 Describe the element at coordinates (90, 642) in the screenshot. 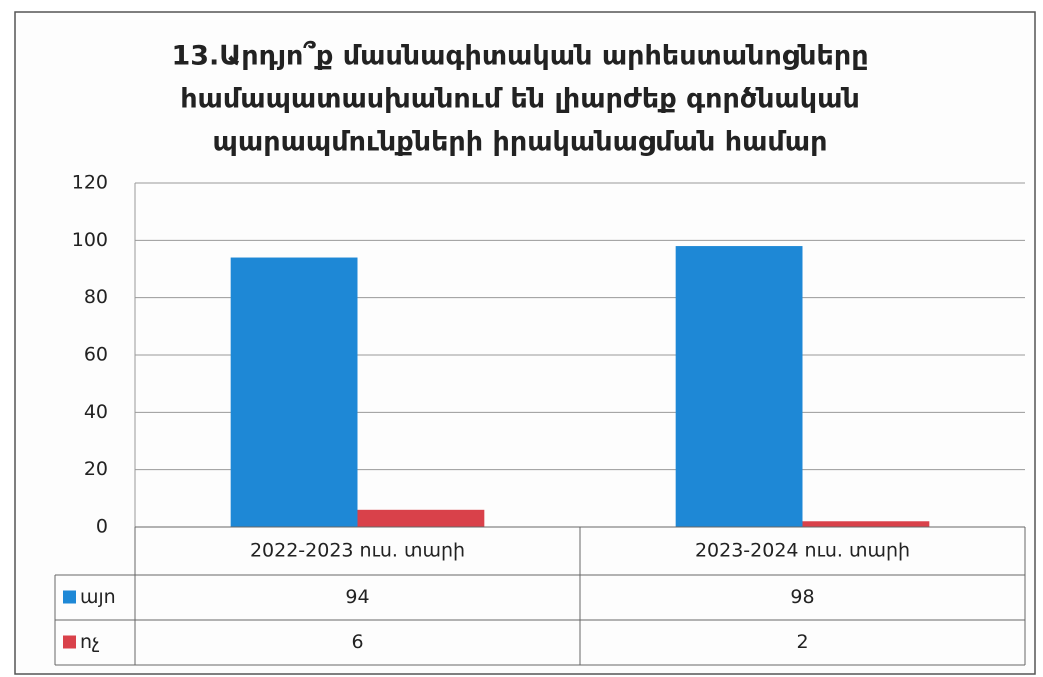

I see `legend-label: ոչ` at that location.